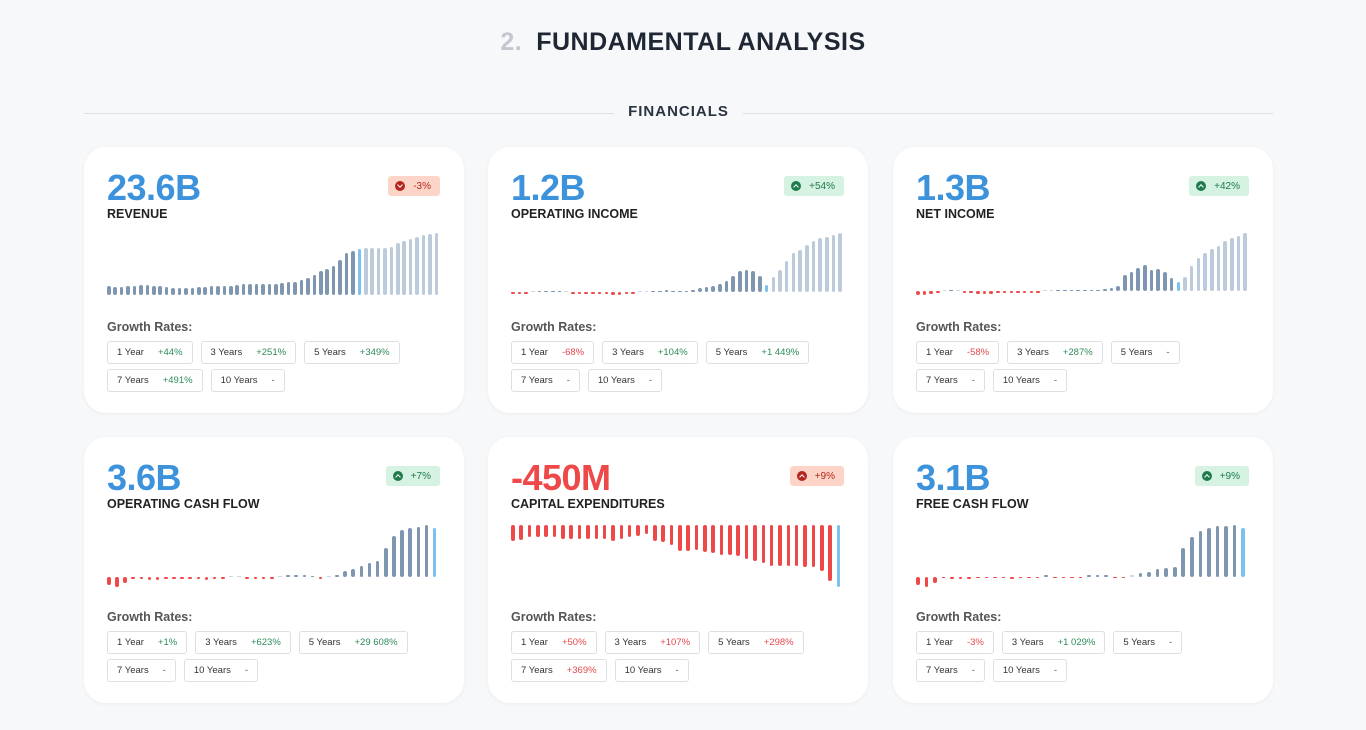  Describe the element at coordinates (757, 352) in the screenshot. I see `growth-rate-pill: 5 Years +1 449%` at that location.